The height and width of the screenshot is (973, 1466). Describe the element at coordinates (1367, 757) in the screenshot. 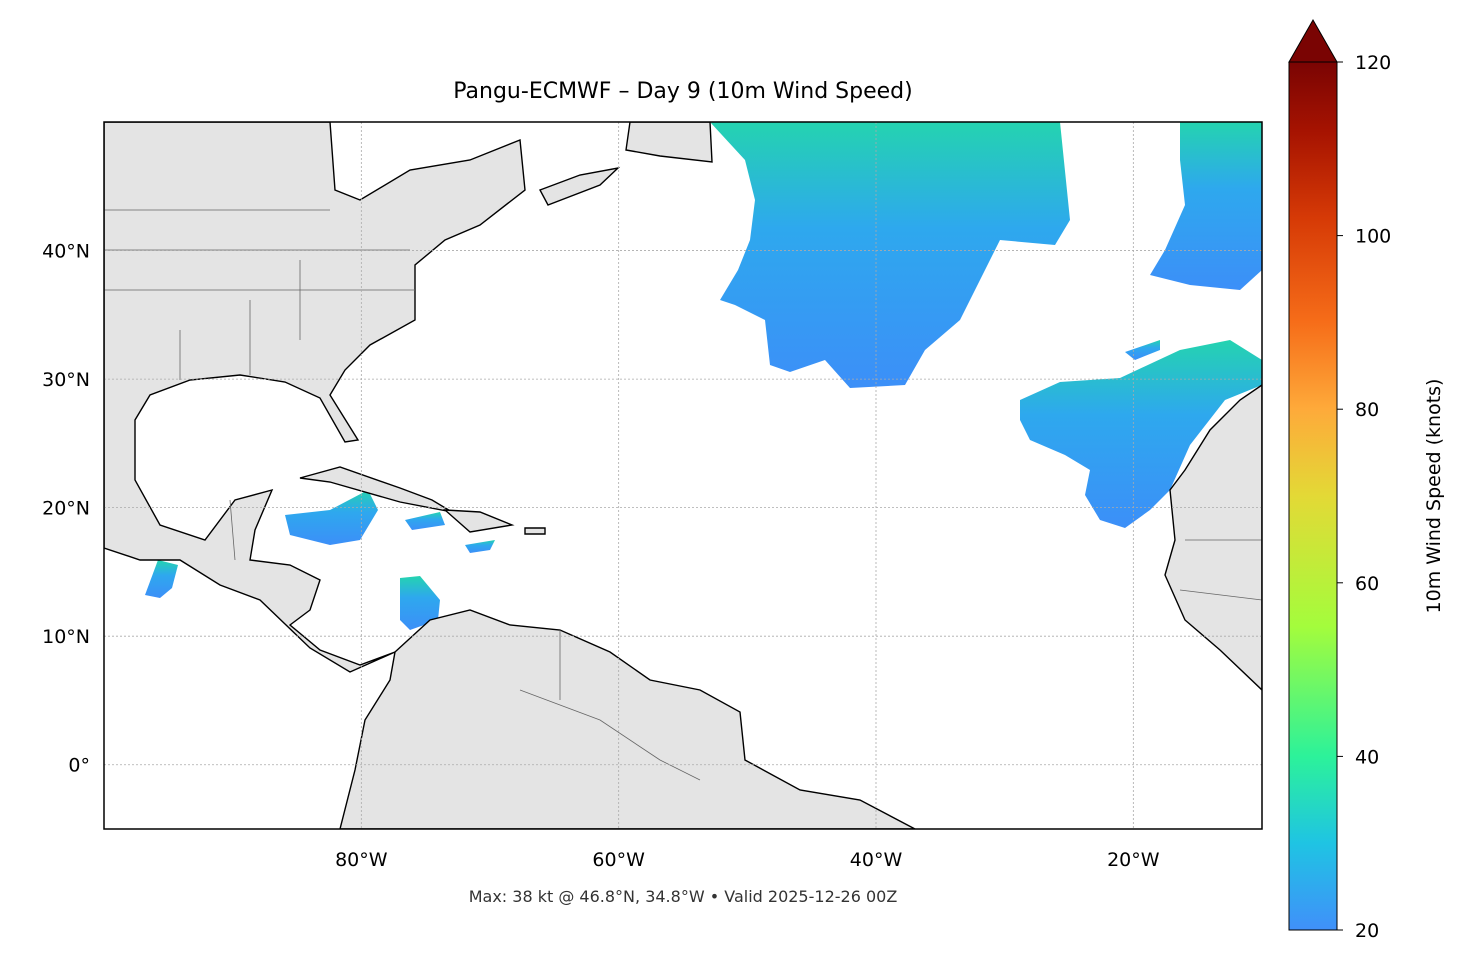

I see `colorbar-tick-label: 40` at that location.